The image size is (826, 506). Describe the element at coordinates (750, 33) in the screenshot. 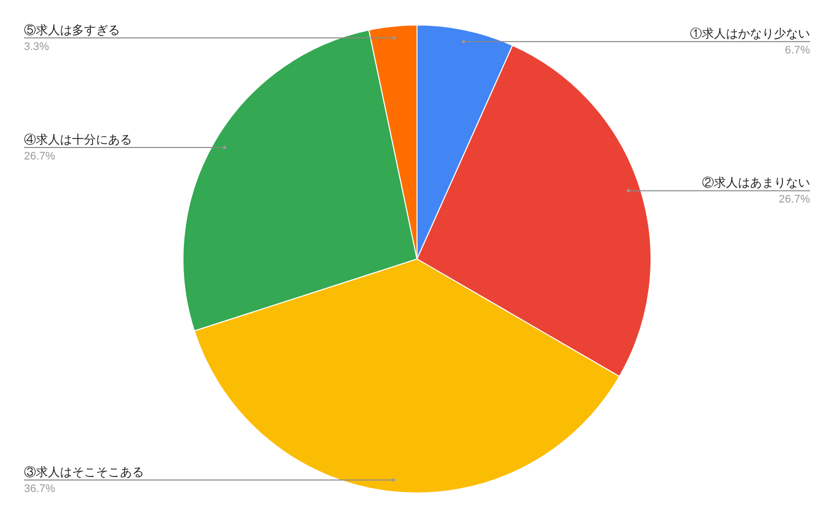

I see `slice-label: ①求人はかなり少ない` at that location.